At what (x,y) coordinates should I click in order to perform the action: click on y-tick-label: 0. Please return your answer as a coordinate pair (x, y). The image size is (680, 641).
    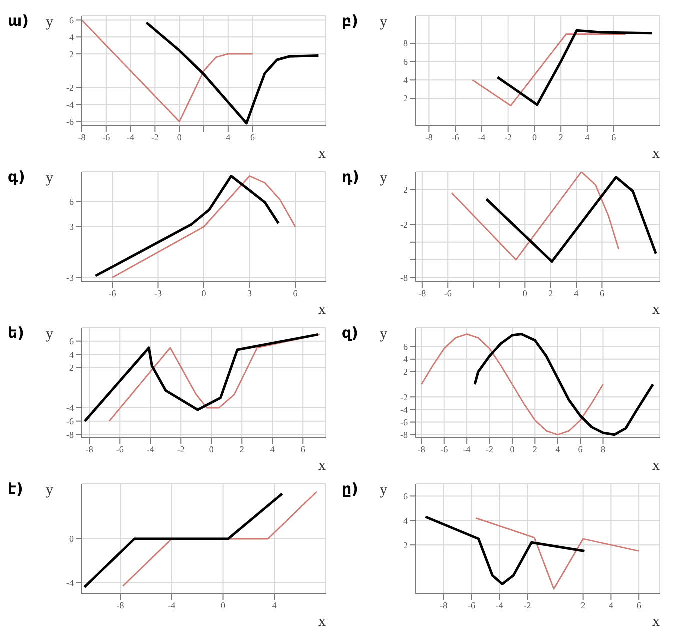
    Looking at the image, I should click on (72, 539).